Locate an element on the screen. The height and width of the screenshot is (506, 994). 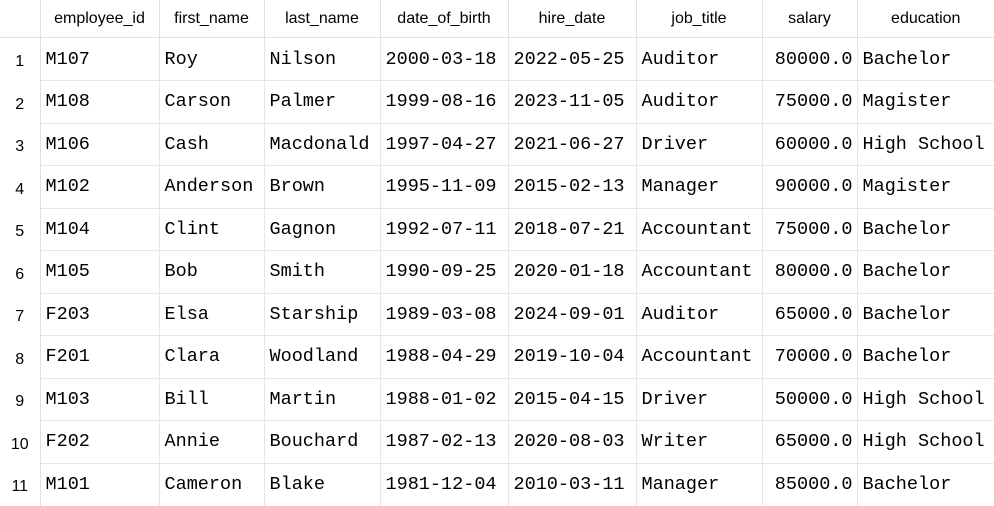
cell-date-of-birth: 1999-08-16 is located at coordinates (444, 102).